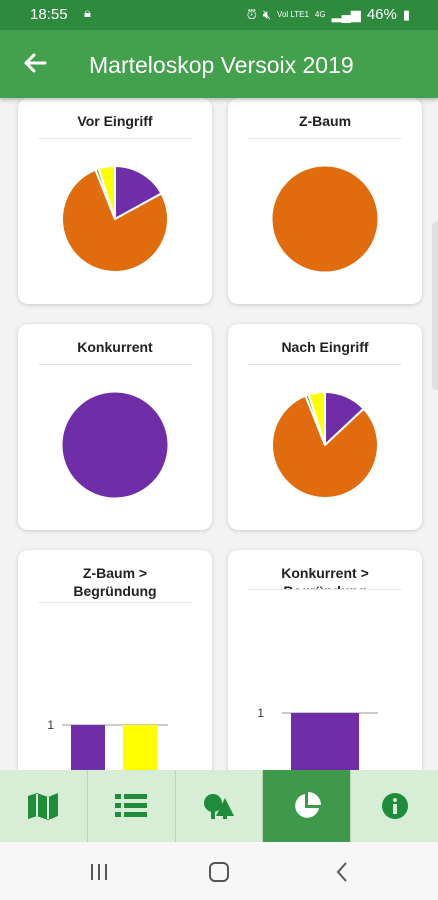  I want to click on info-icon, so click(394, 806).